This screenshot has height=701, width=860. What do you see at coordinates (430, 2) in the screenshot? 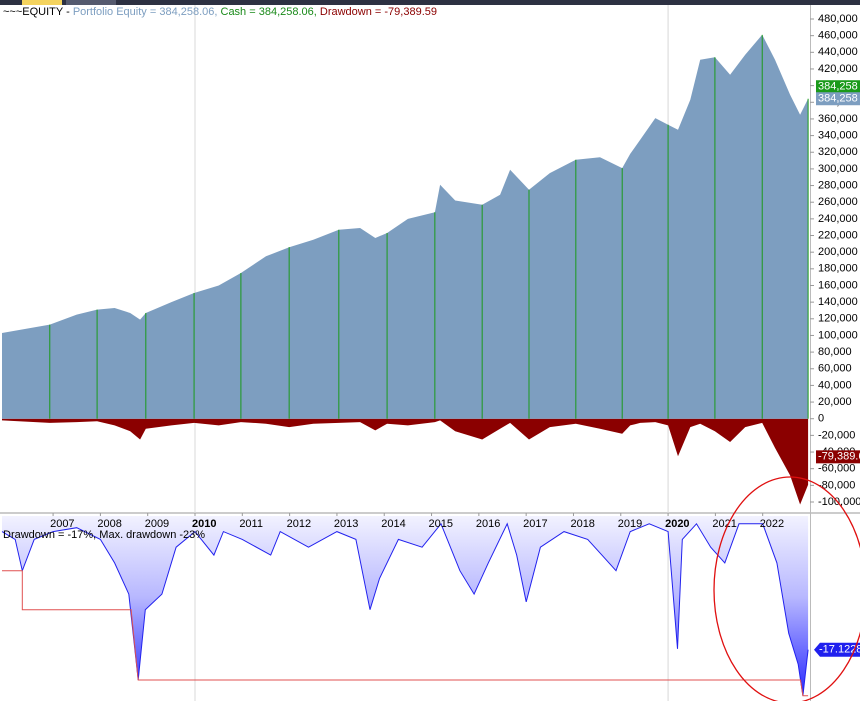
I see `tab-strip` at bounding box center [430, 2].